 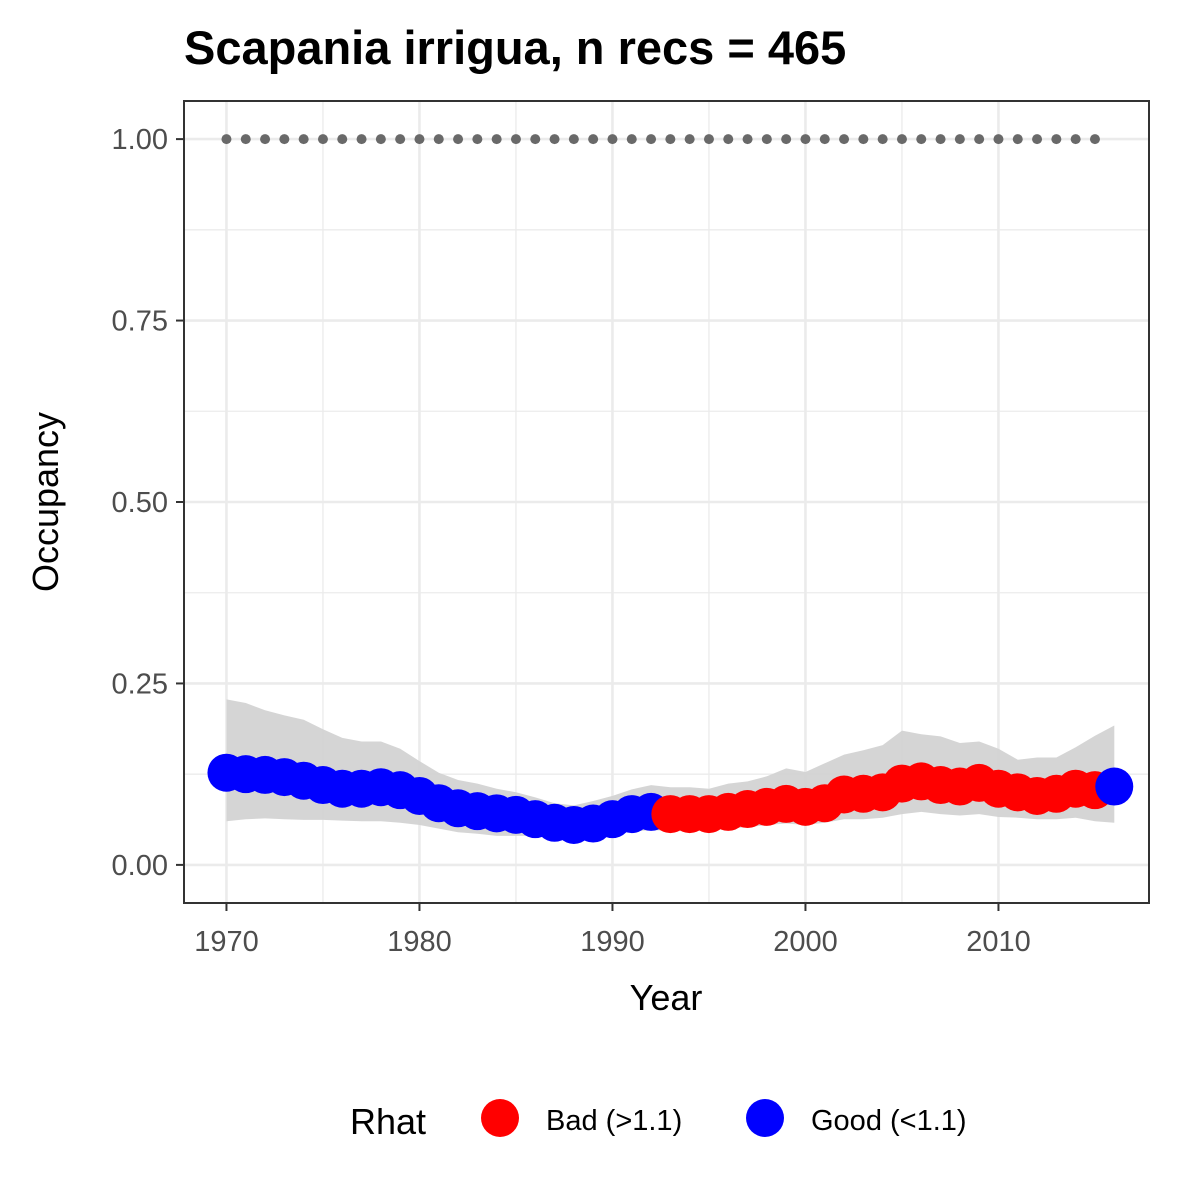 I want to click on legend-title: Rhat, so click(x=388, y=1121).